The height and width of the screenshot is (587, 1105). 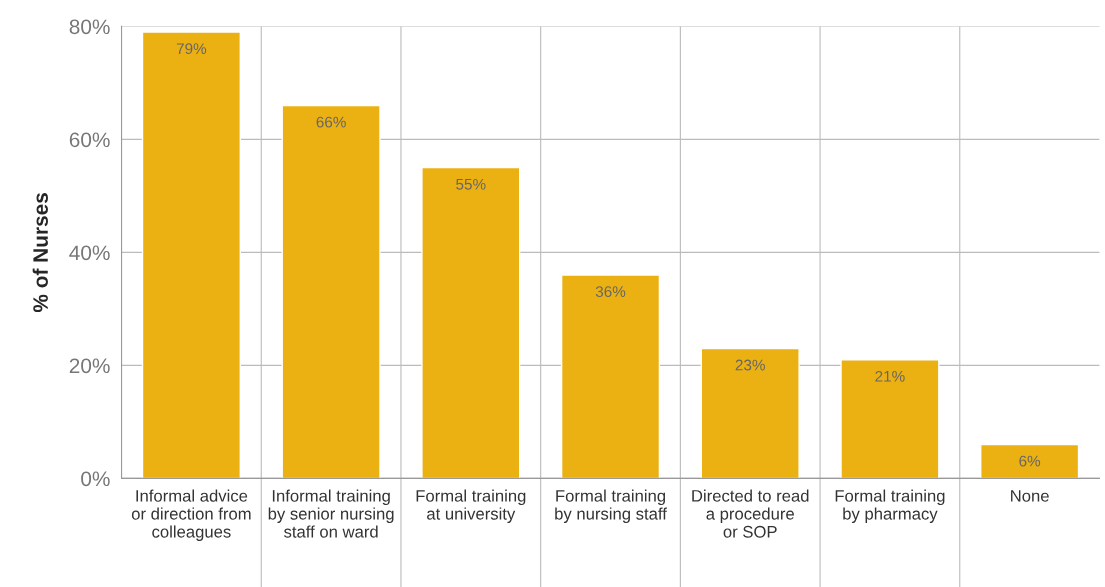 I want to click on x-tick-label: Informal advice or direction from colleagues, so click(x=191, y=515).